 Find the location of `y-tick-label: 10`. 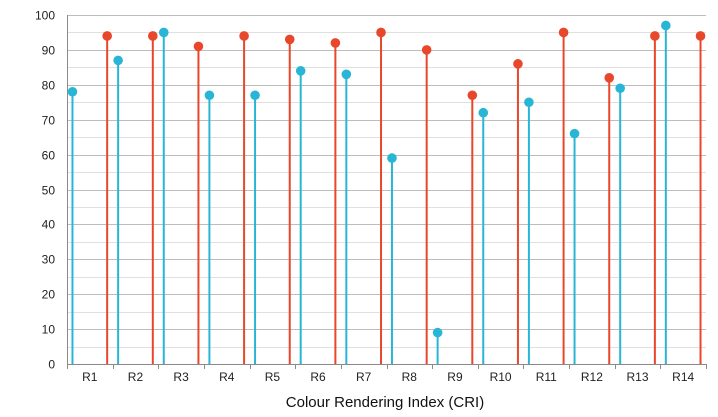

y-tick-label: 10 is located at coordinates (49, 330).